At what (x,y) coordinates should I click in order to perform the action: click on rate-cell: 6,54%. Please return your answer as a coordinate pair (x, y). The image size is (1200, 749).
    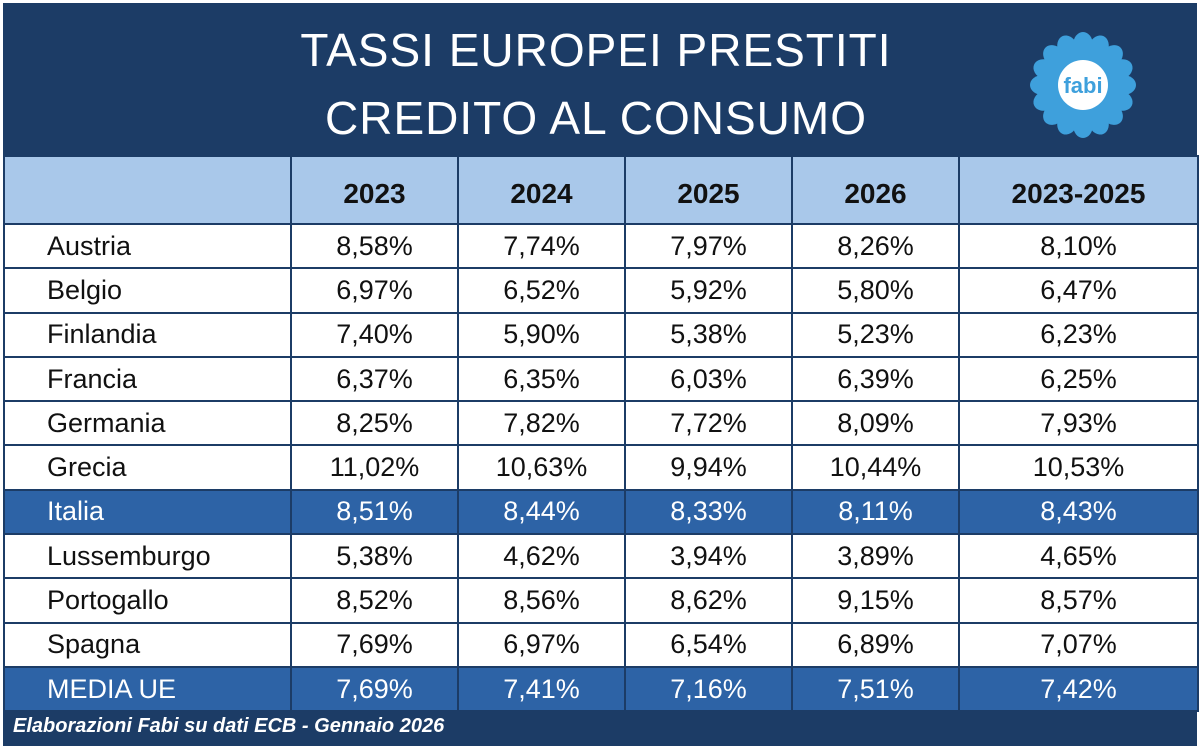
    Looking at the image, I should click on (708, 644).